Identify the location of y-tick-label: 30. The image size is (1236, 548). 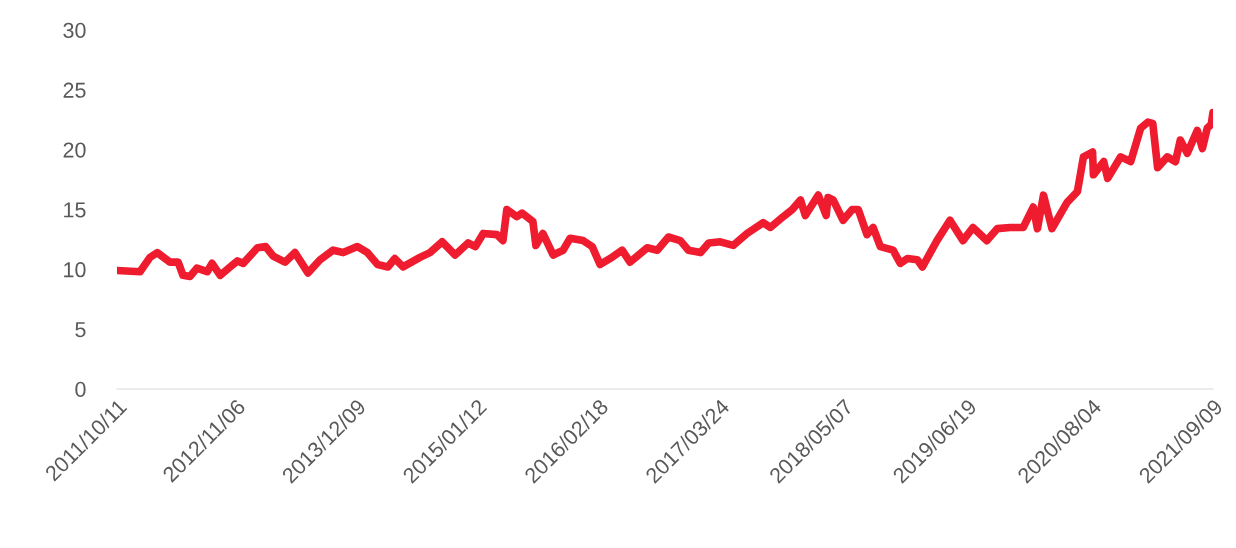
(74, 30).